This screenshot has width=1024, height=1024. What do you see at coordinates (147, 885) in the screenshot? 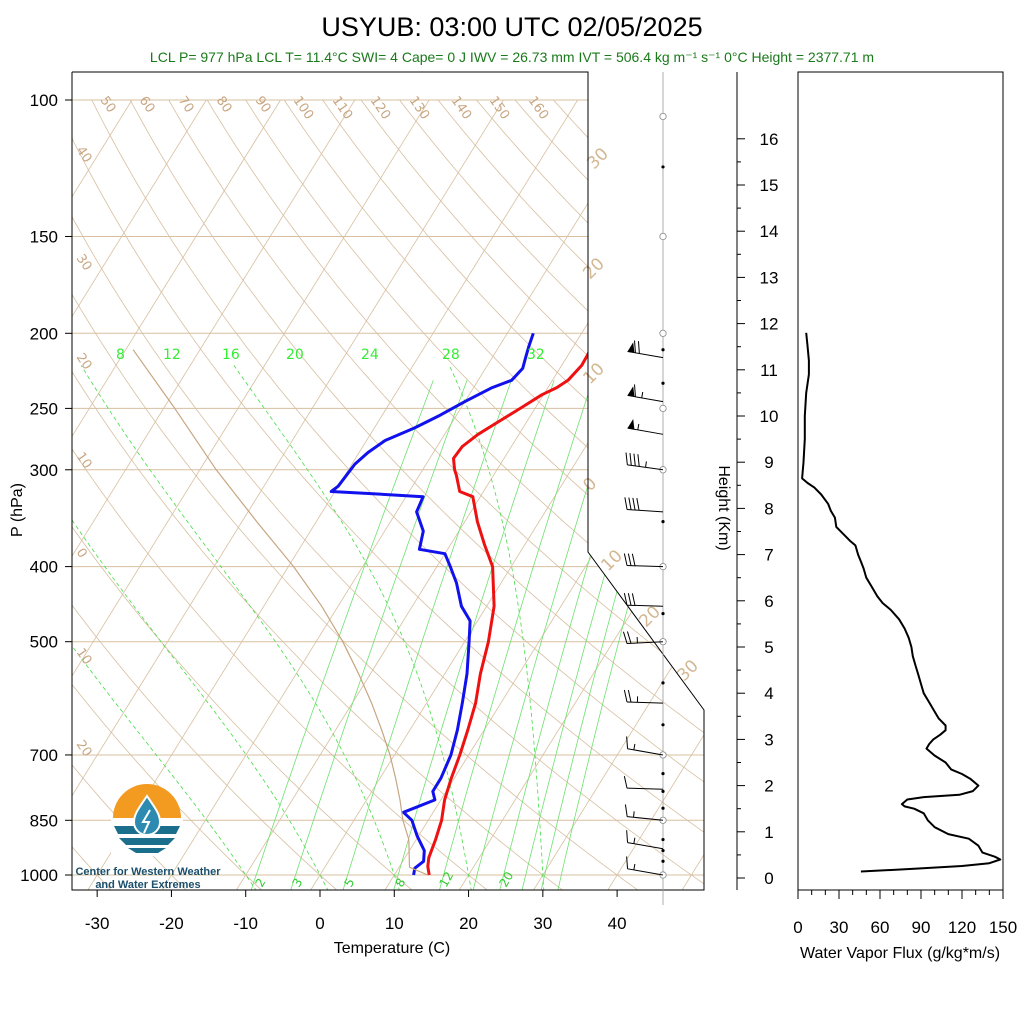
I see `logo-text-line2: and Water Extremes` at bounding box center [147, 885].